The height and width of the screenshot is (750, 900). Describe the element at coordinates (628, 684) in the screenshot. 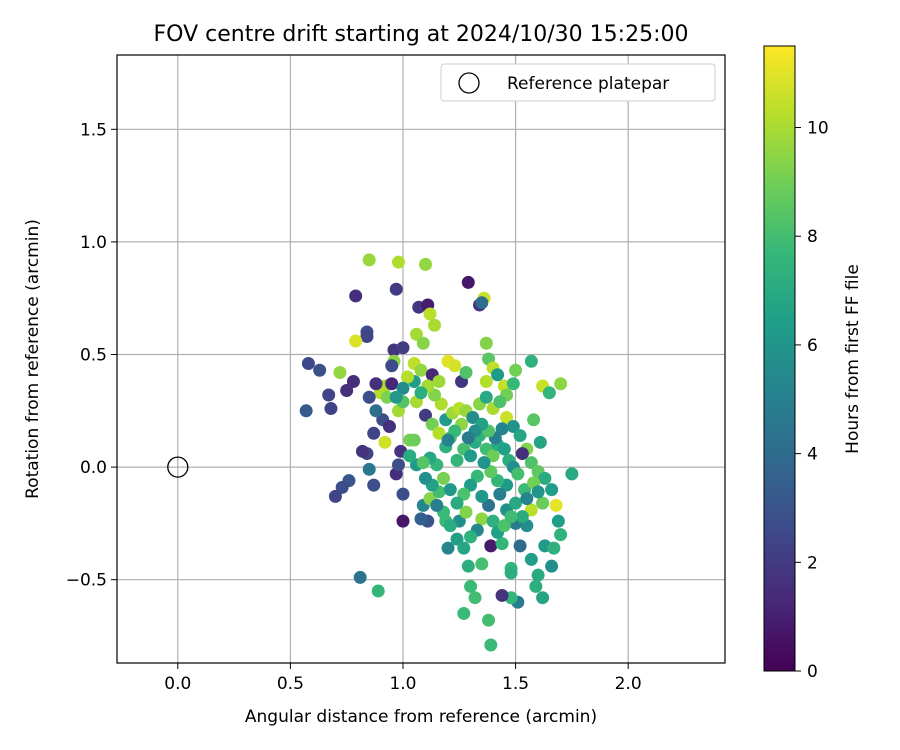

I see `x-tick-label: 2.0` at that location.